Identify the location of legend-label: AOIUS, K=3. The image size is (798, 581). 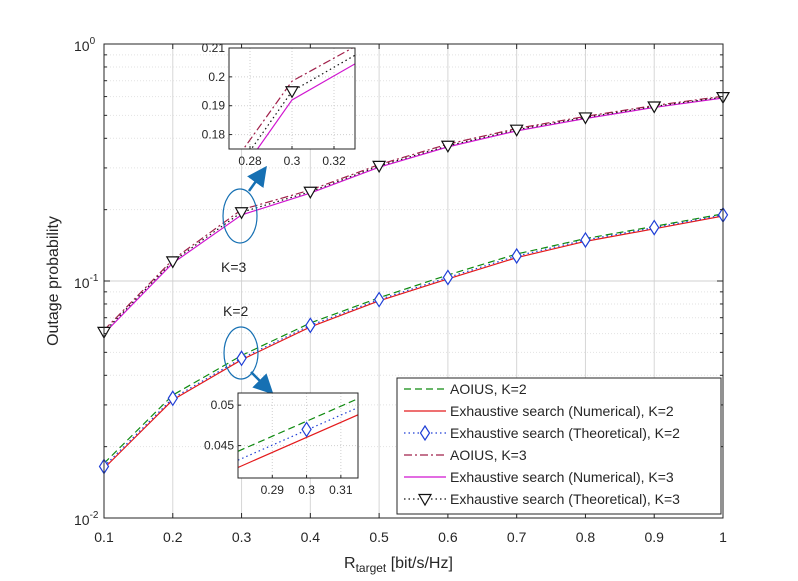
(488, 455).